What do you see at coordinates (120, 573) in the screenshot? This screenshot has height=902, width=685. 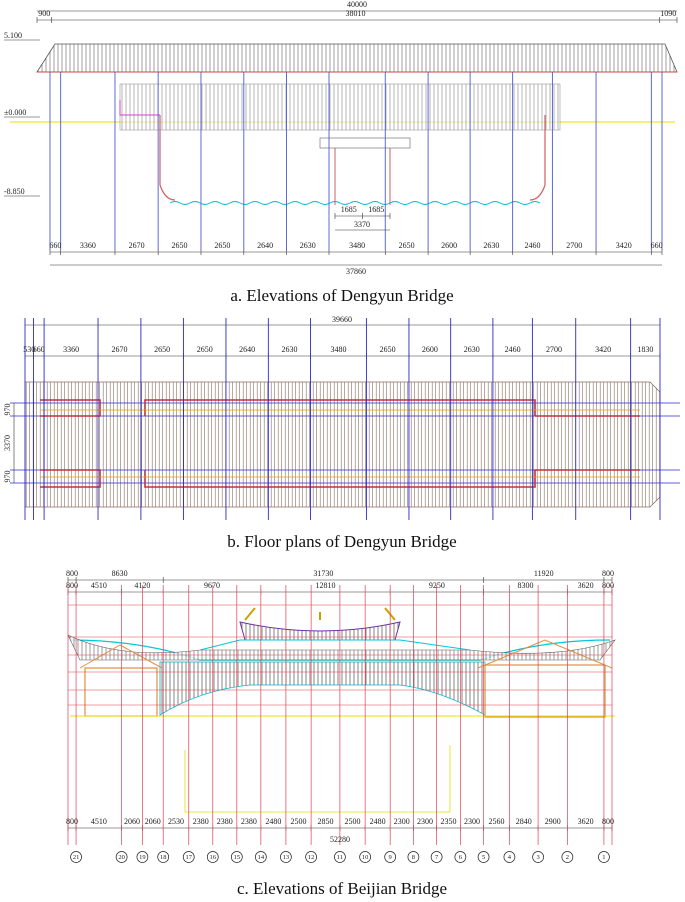 I see `dimension-label: 8630` at bounding box center [120, 573].